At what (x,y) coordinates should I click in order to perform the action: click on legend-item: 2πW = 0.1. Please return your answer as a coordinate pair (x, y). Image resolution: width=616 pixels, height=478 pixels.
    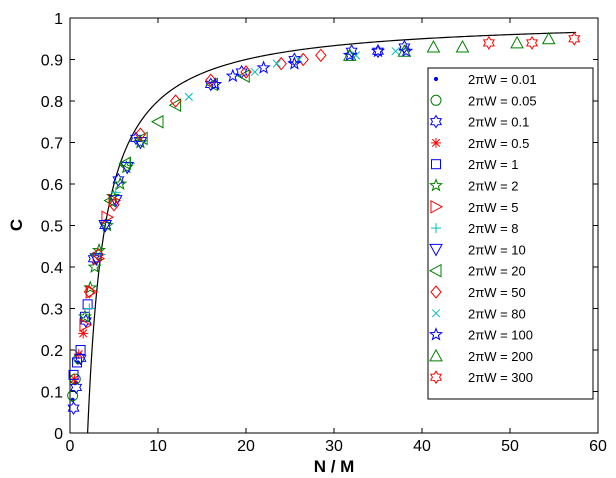
    Looking at the image, I should click on (479, 122).